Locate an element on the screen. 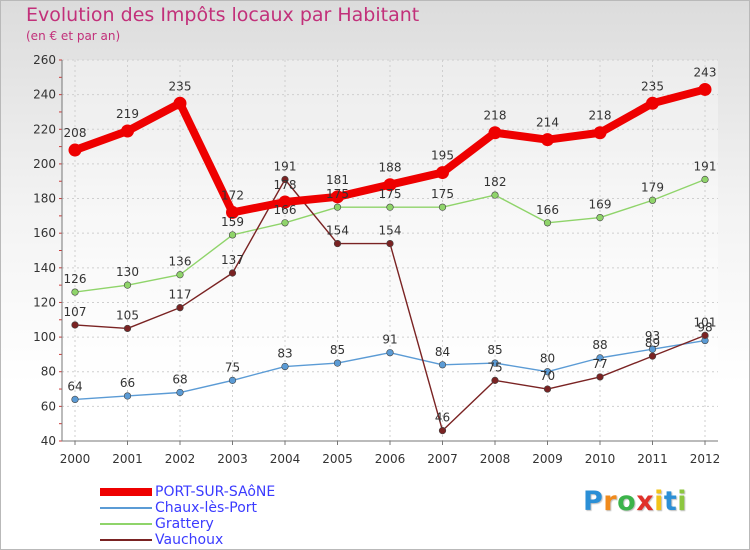  data-label: 64 is located at coordinates (74, 386).